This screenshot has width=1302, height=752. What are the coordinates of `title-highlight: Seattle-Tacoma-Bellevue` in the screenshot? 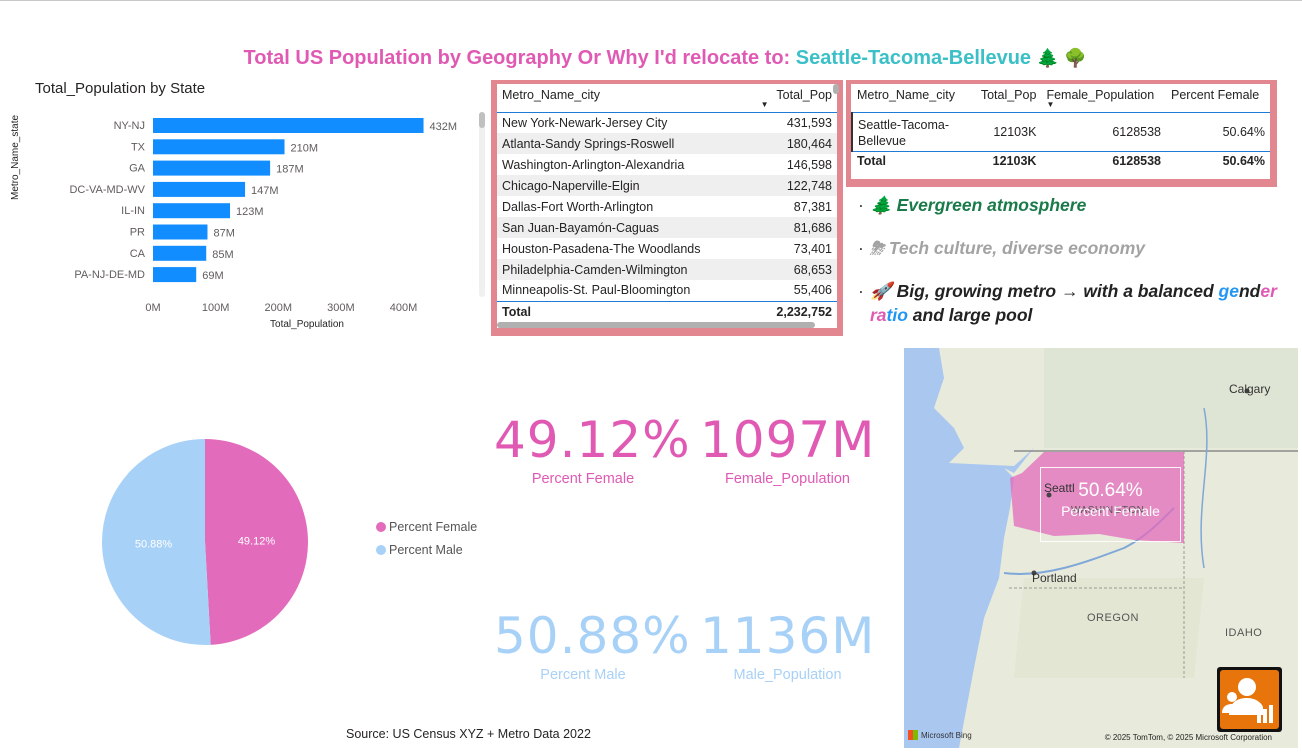 It's located at (913, 58).